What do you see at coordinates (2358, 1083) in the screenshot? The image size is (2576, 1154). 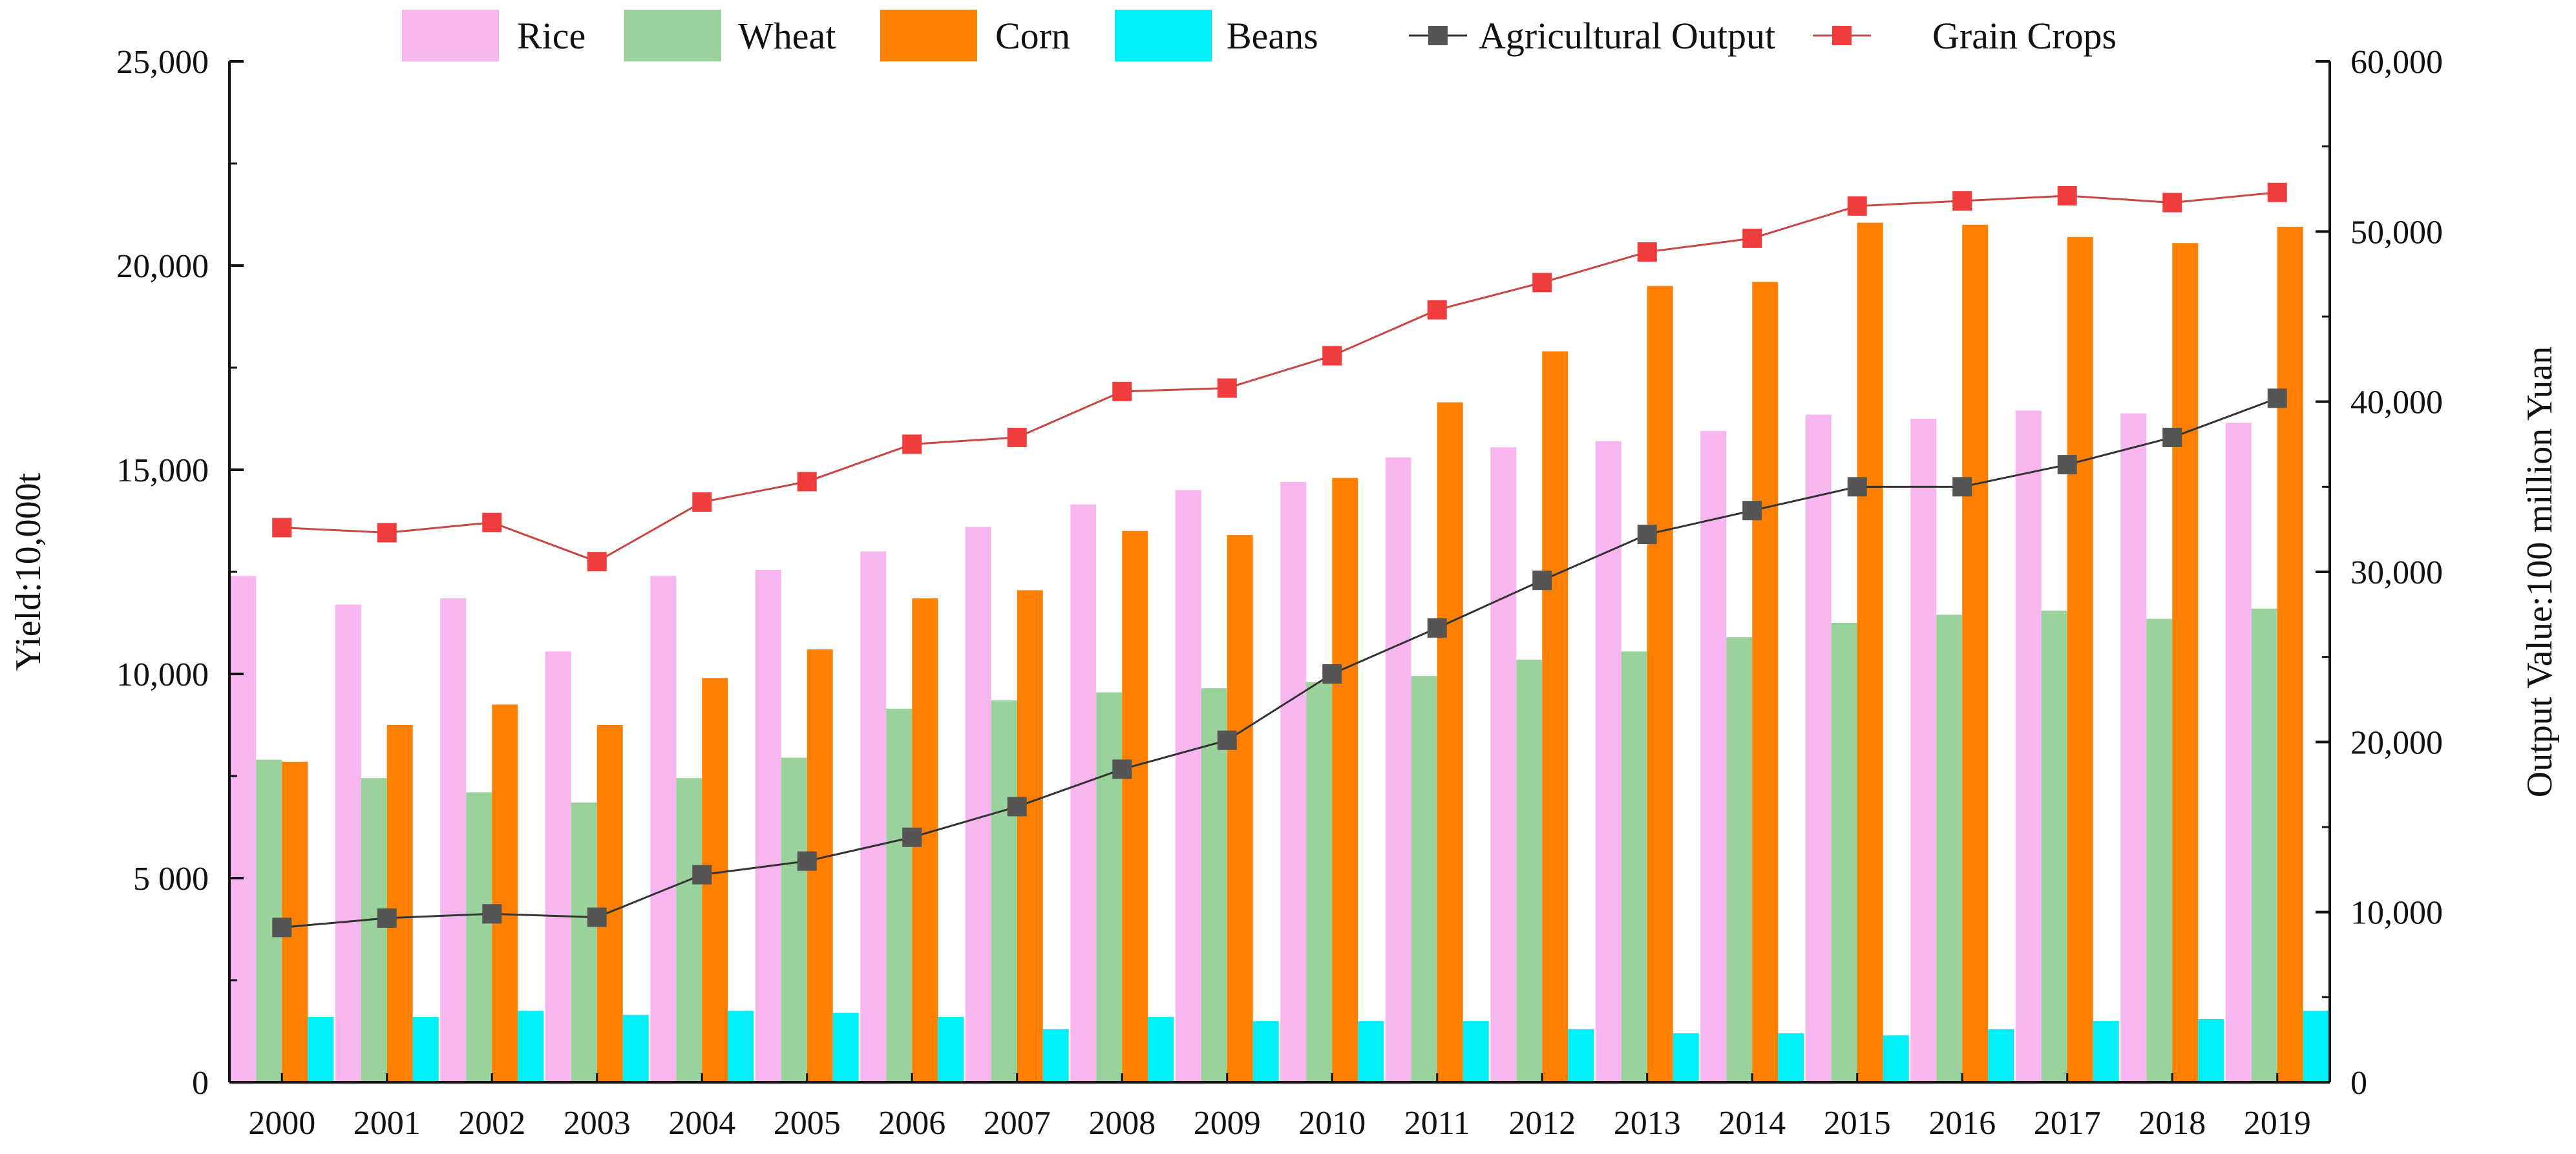 I see `y2-tick-label-0: 0` at bounding box center [2358, 1083].